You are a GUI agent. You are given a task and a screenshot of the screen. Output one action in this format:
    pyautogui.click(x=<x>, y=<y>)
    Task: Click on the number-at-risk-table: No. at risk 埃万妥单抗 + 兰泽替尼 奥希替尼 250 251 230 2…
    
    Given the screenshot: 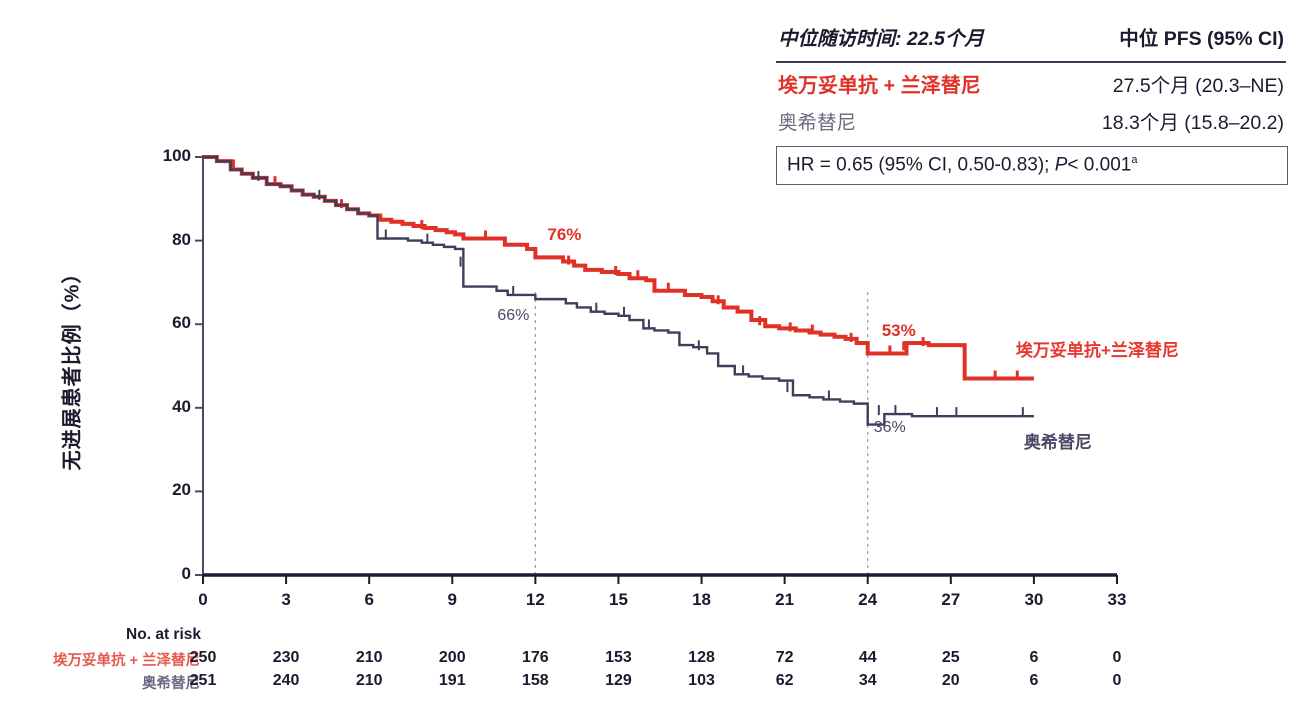 What is the action you would take?
    pyautogui.click(x=653, y=662)
    